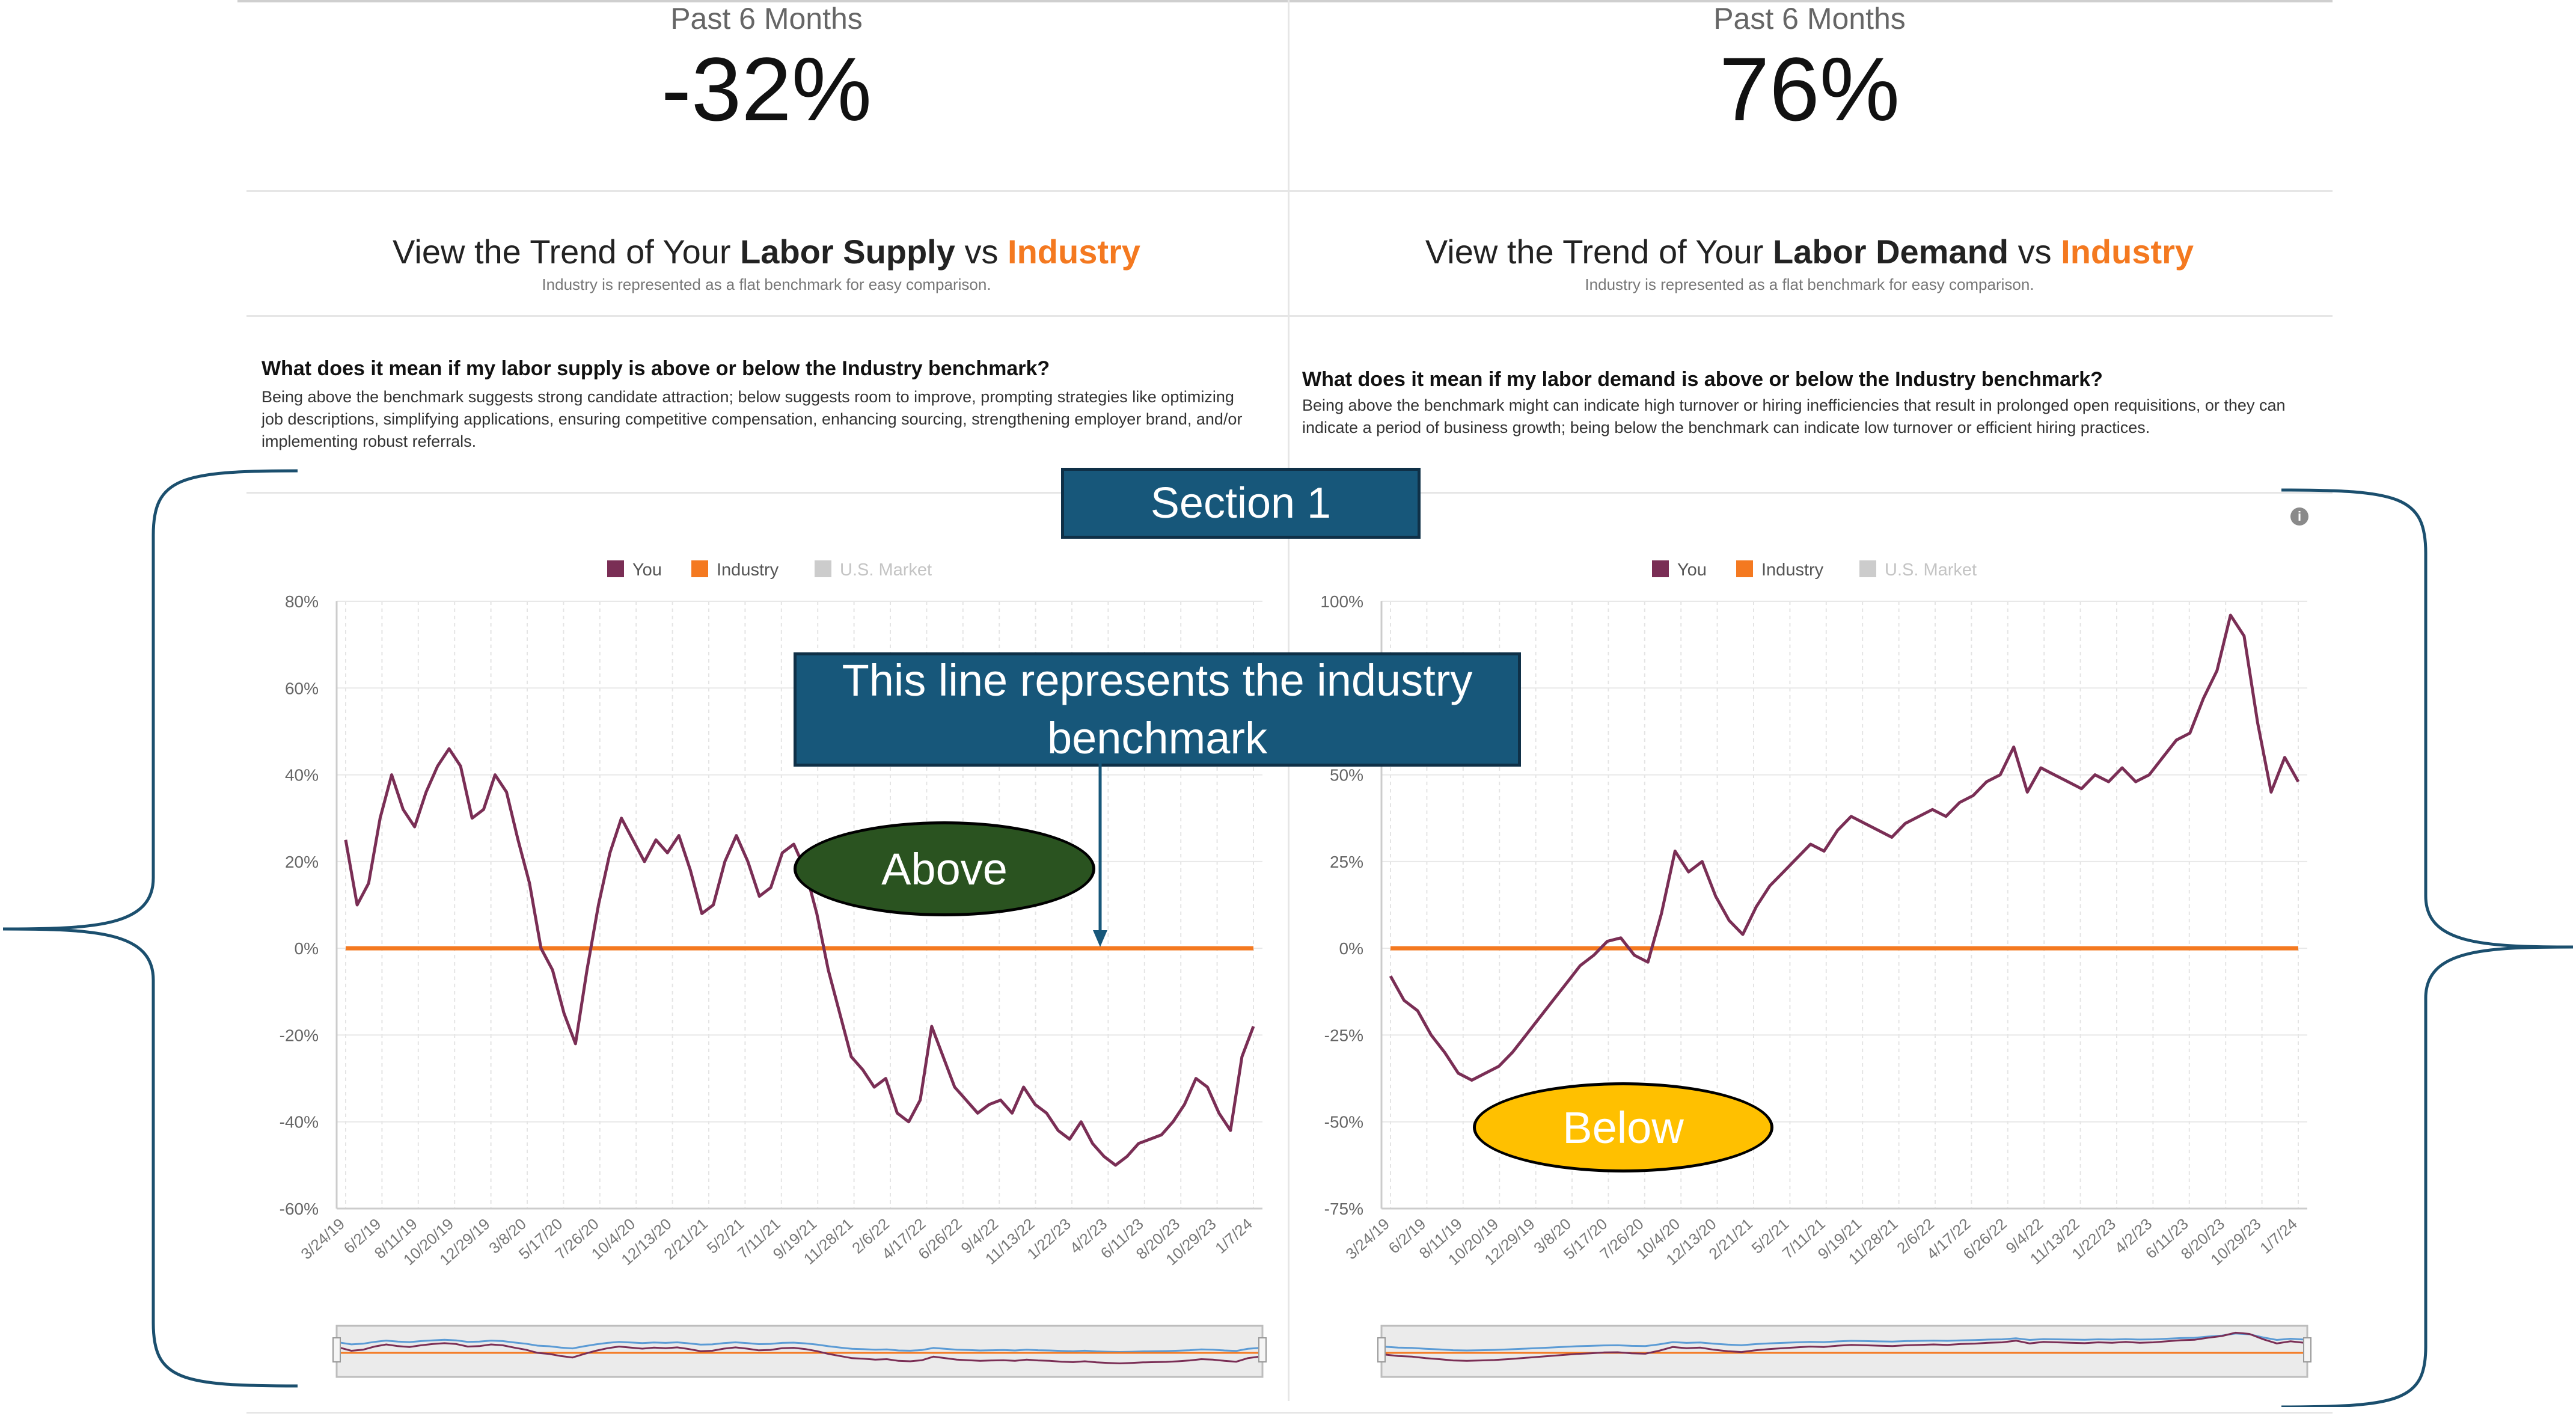  What do you see at coordinates (150, 928) in the screenshot?
I see `left-brace` at bounding box center [150, 928].